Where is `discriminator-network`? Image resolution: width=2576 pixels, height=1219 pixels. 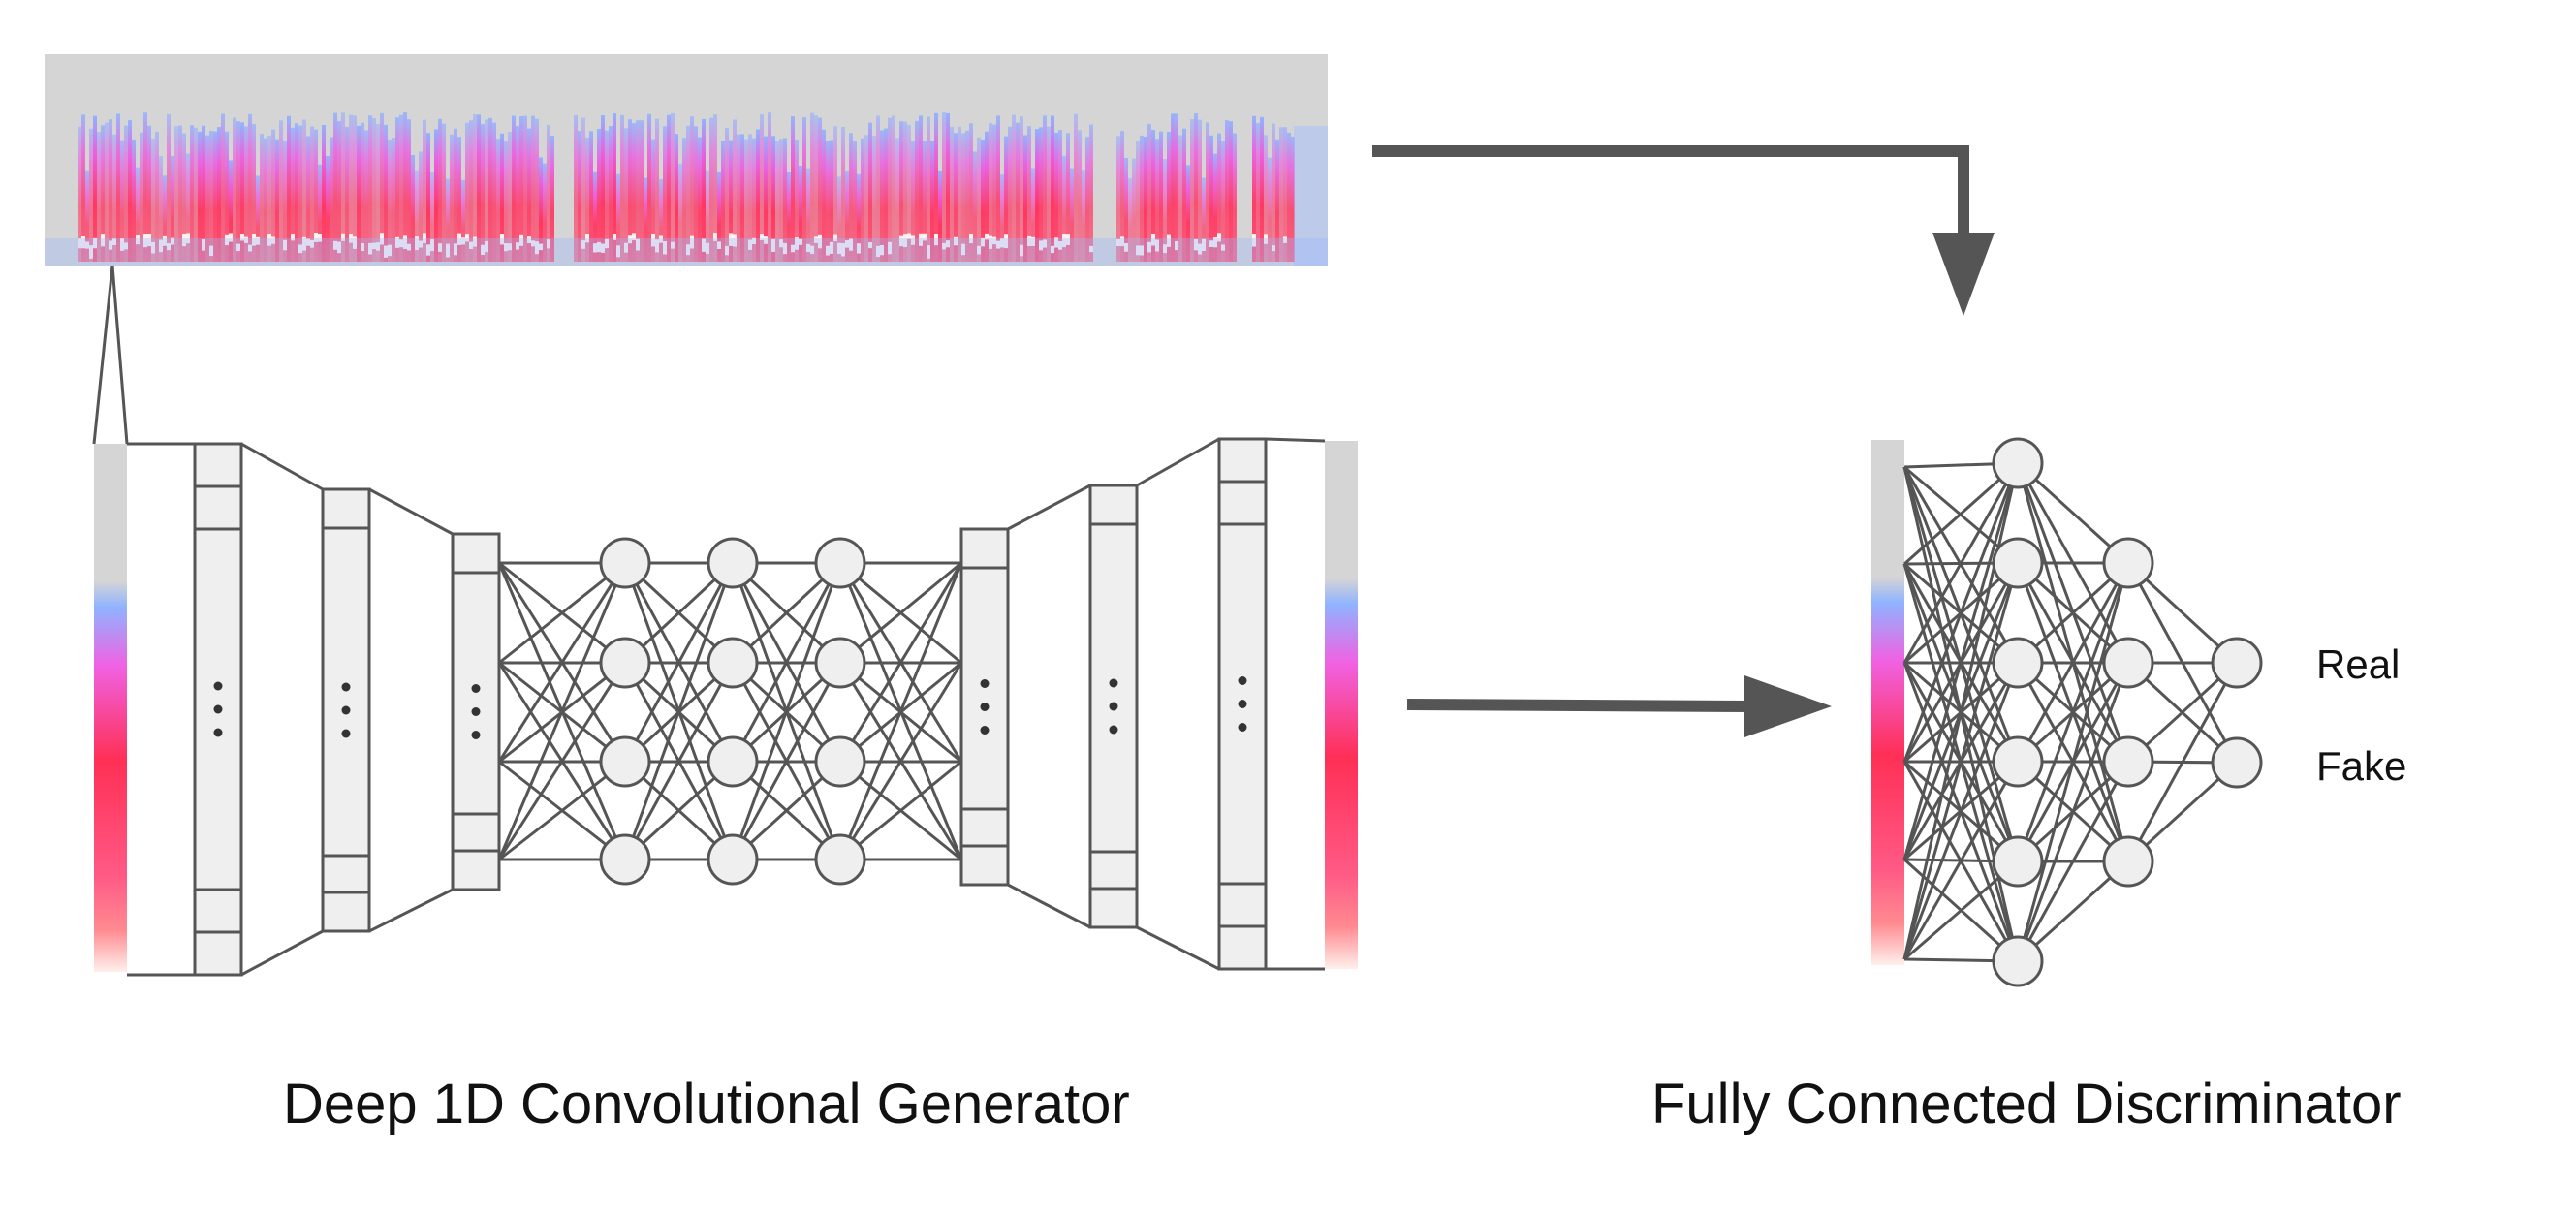
discriminator-network is located at coordinates (2067, 712).